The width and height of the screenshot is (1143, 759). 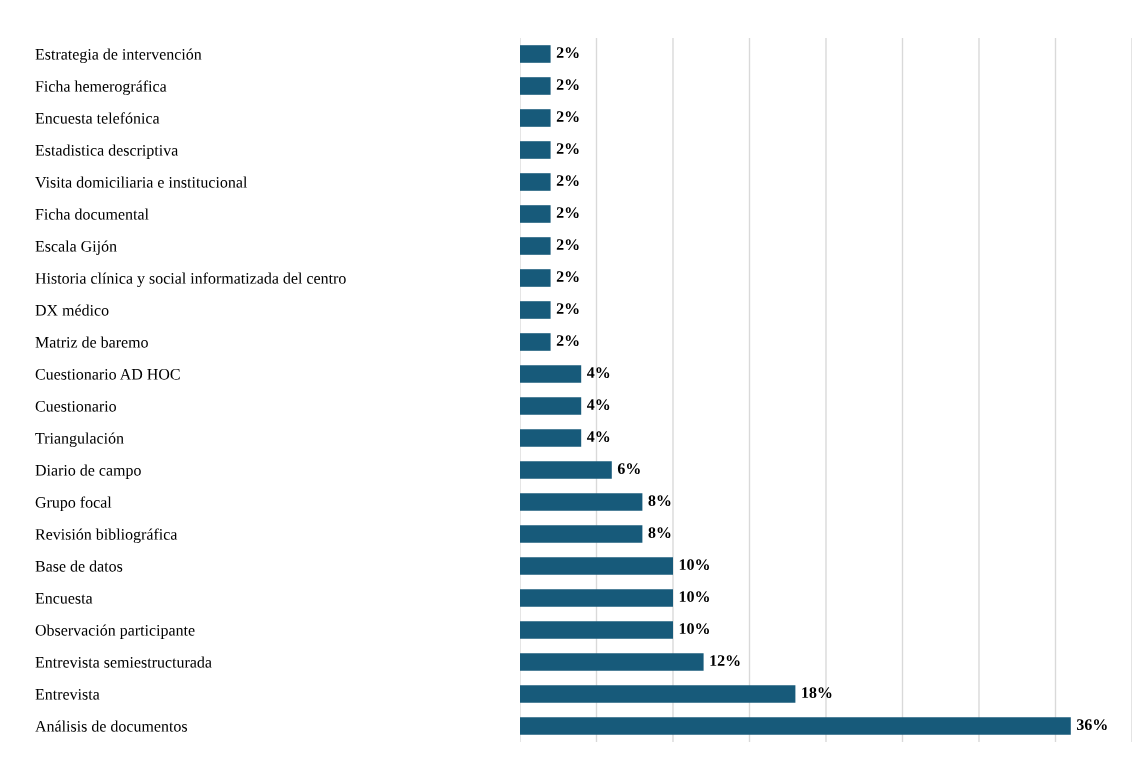 I want to click on data-label: 12%, so click(x=725, y=661).